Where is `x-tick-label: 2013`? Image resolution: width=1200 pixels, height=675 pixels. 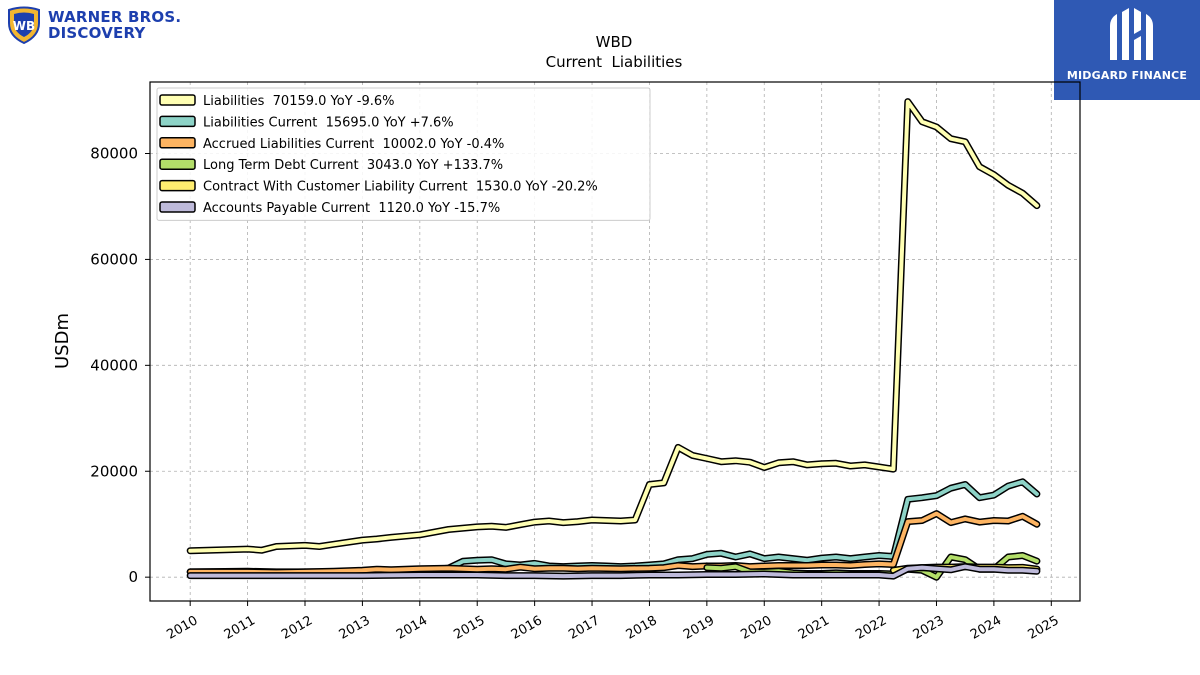 x-tick-label: 2013 is located at coordinates (355, 628).